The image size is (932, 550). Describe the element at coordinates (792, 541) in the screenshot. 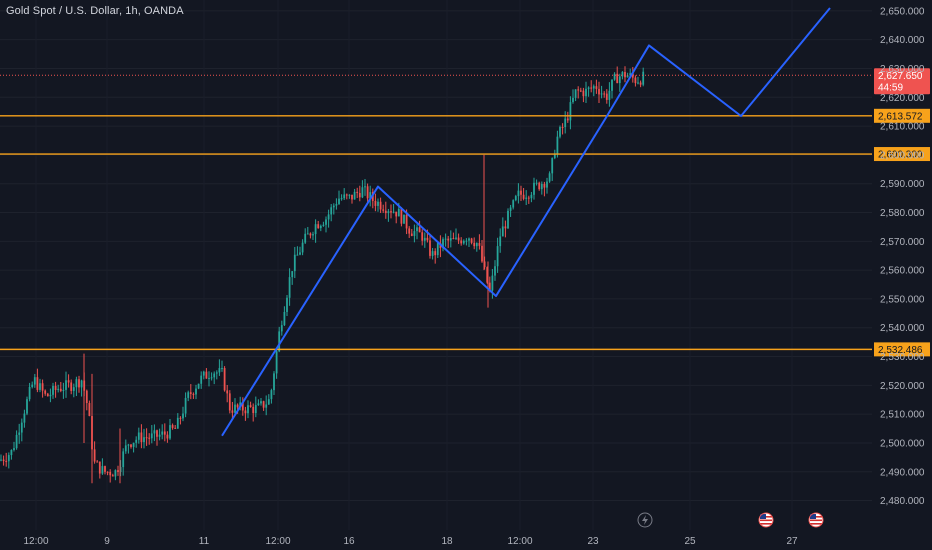

I see `x-tick-label: 27` at that location.